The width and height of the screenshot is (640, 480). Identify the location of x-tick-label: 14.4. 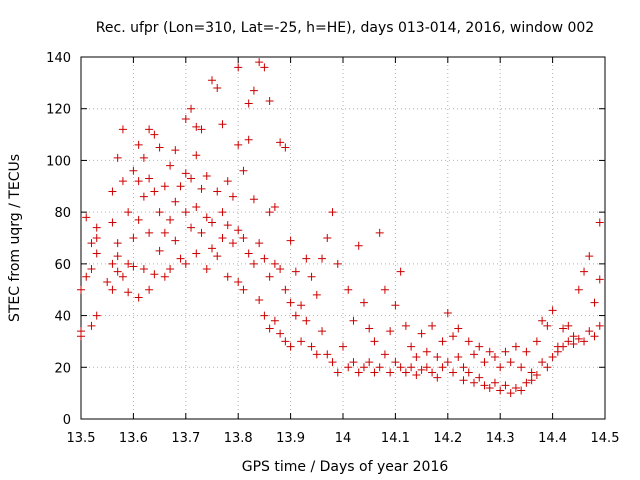
(552, 438).